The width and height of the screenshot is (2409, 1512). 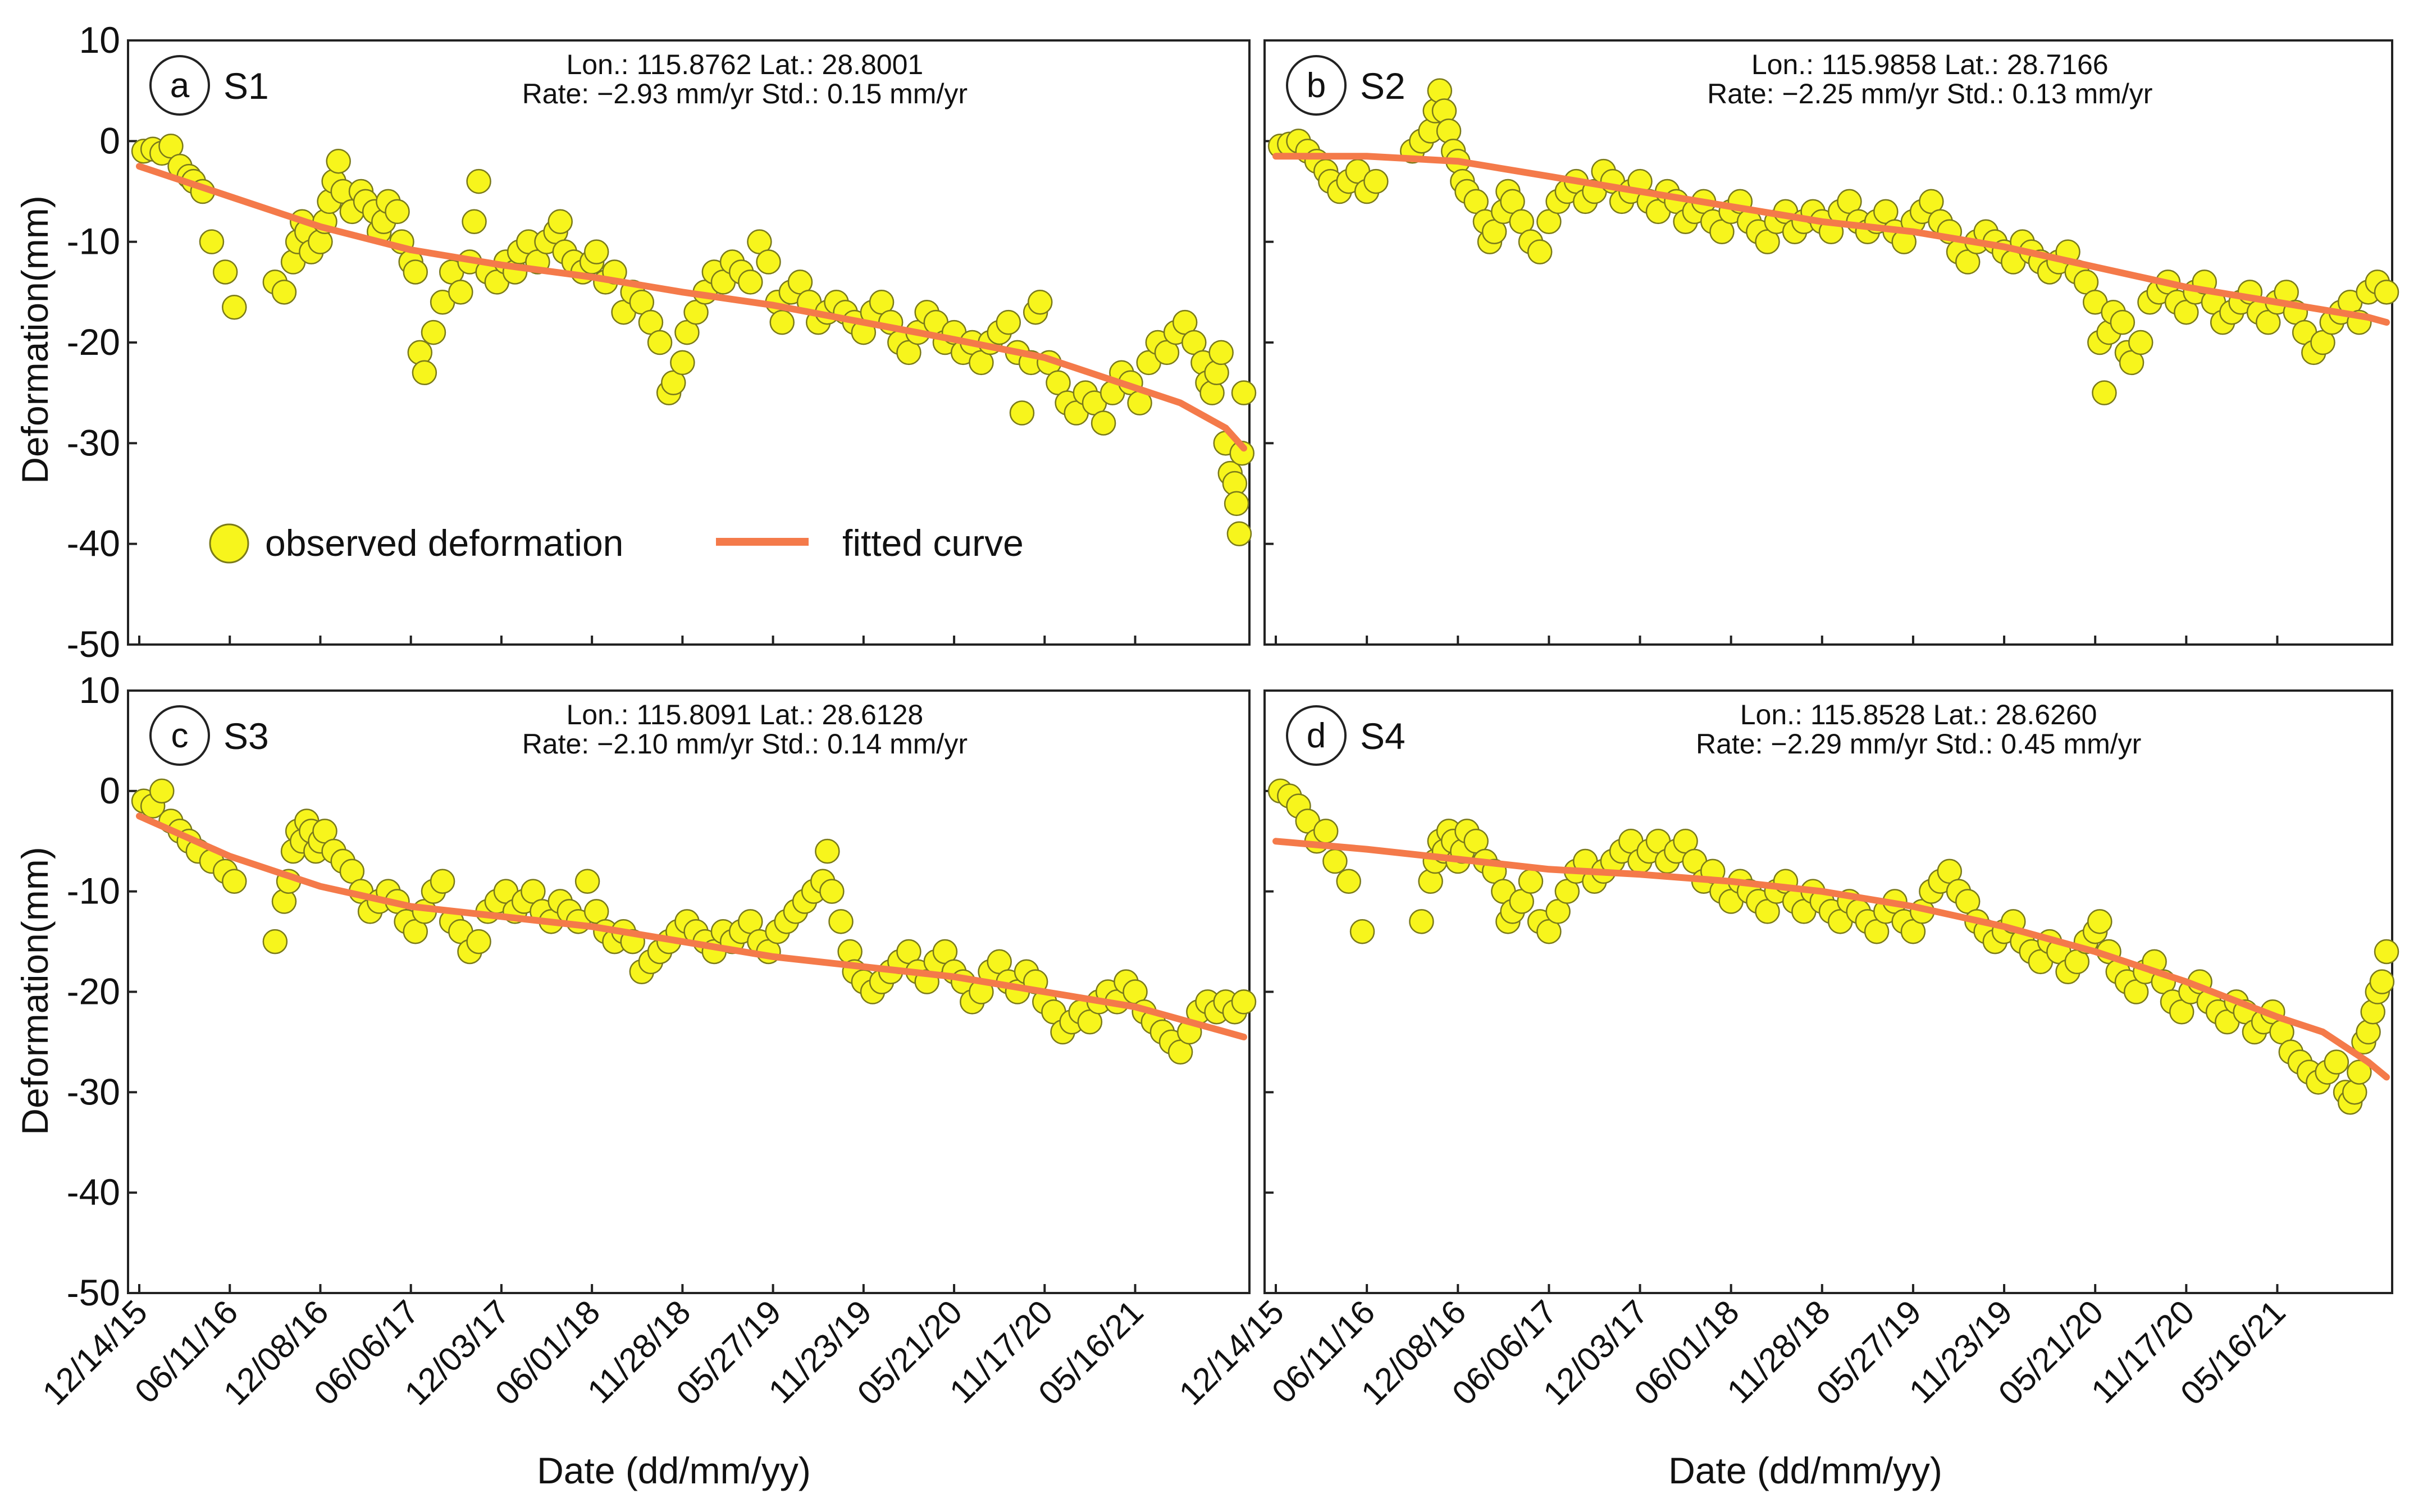 What do you see at coordinates (1383, 736) in the screenshot?
I see `panel-name-d: S4` at bounding box center [1383, 736].